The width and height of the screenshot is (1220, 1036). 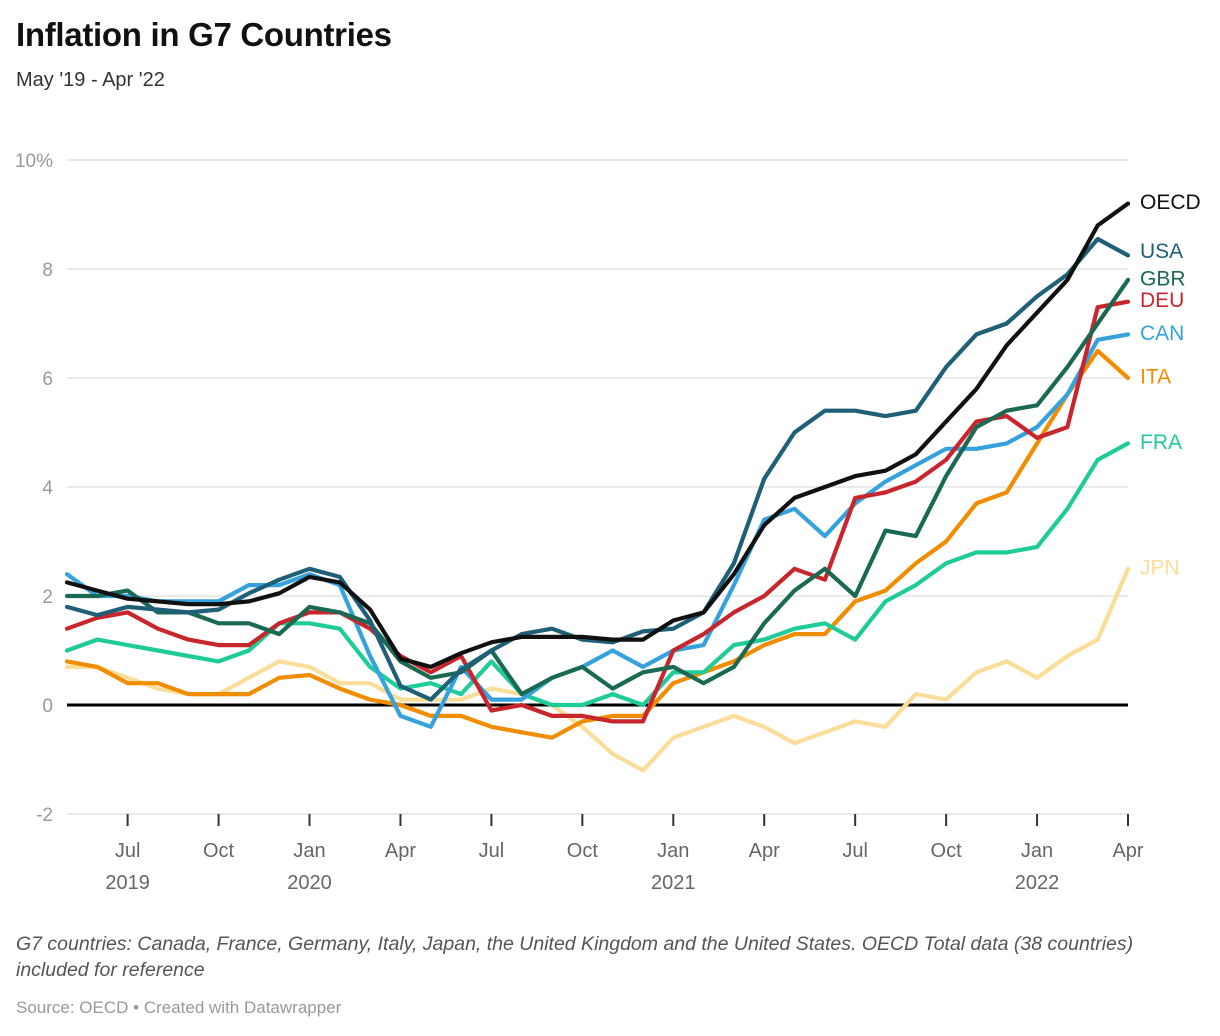 What do you see at coordinates (1155, 377) in the screenshot?
I see `series-label-ita: ITA` at bounding box center [1155, 377].